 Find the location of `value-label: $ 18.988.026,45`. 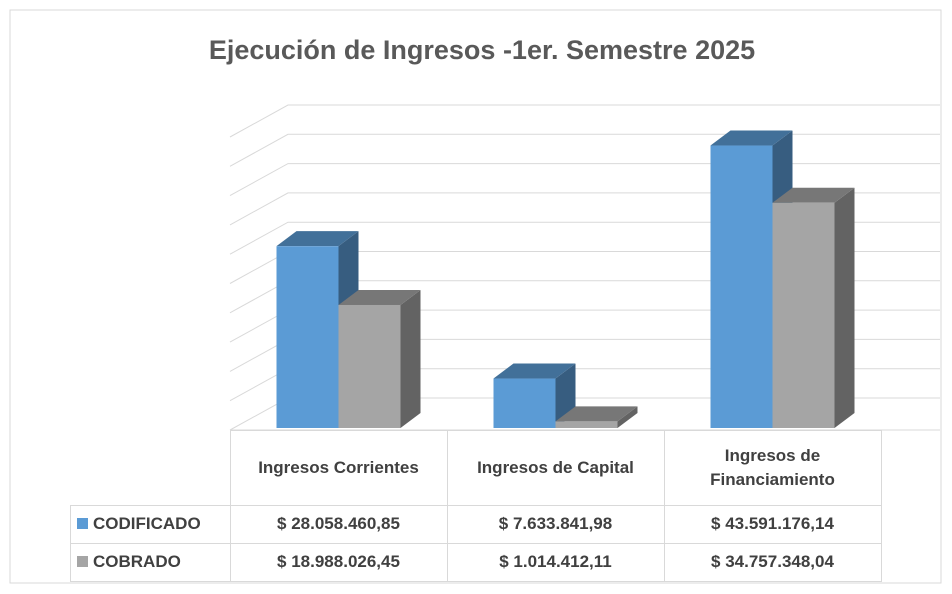

value-label: $ 18.988.026,45 is located at coordinates (338, 562).